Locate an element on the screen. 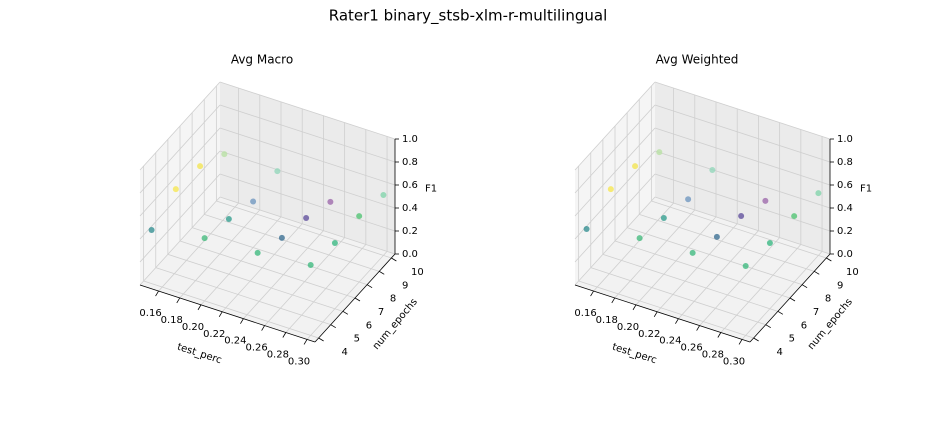  y-tick-label: 9 is located at coordinates (840, 285).